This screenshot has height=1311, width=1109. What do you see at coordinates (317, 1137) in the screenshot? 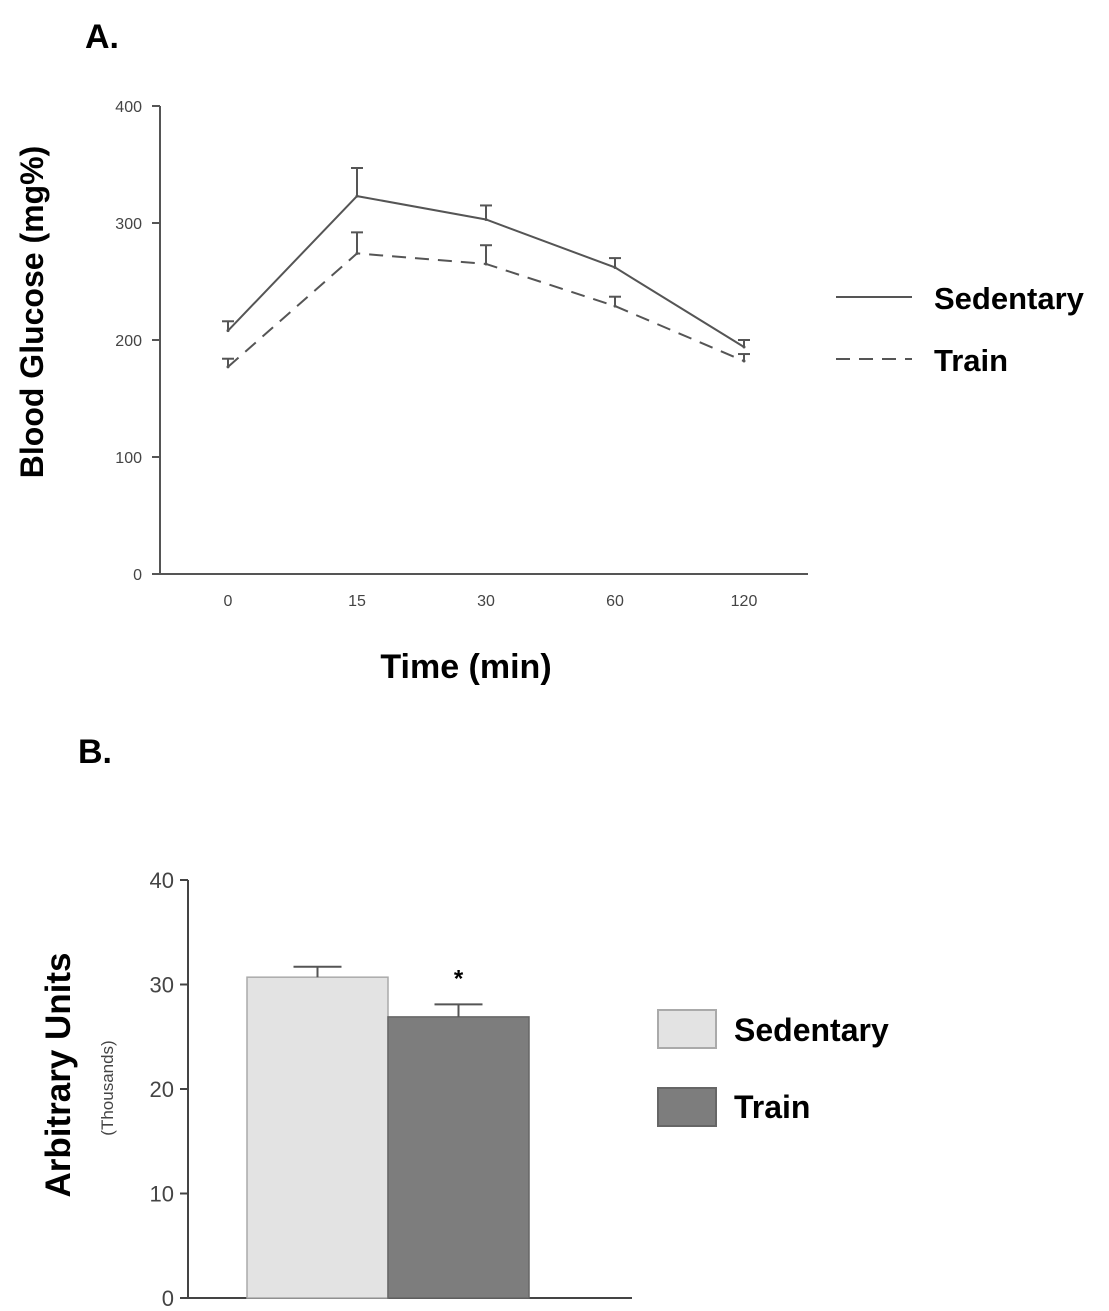
I see `bar-sedentary` at bounding box center [317, 1137].